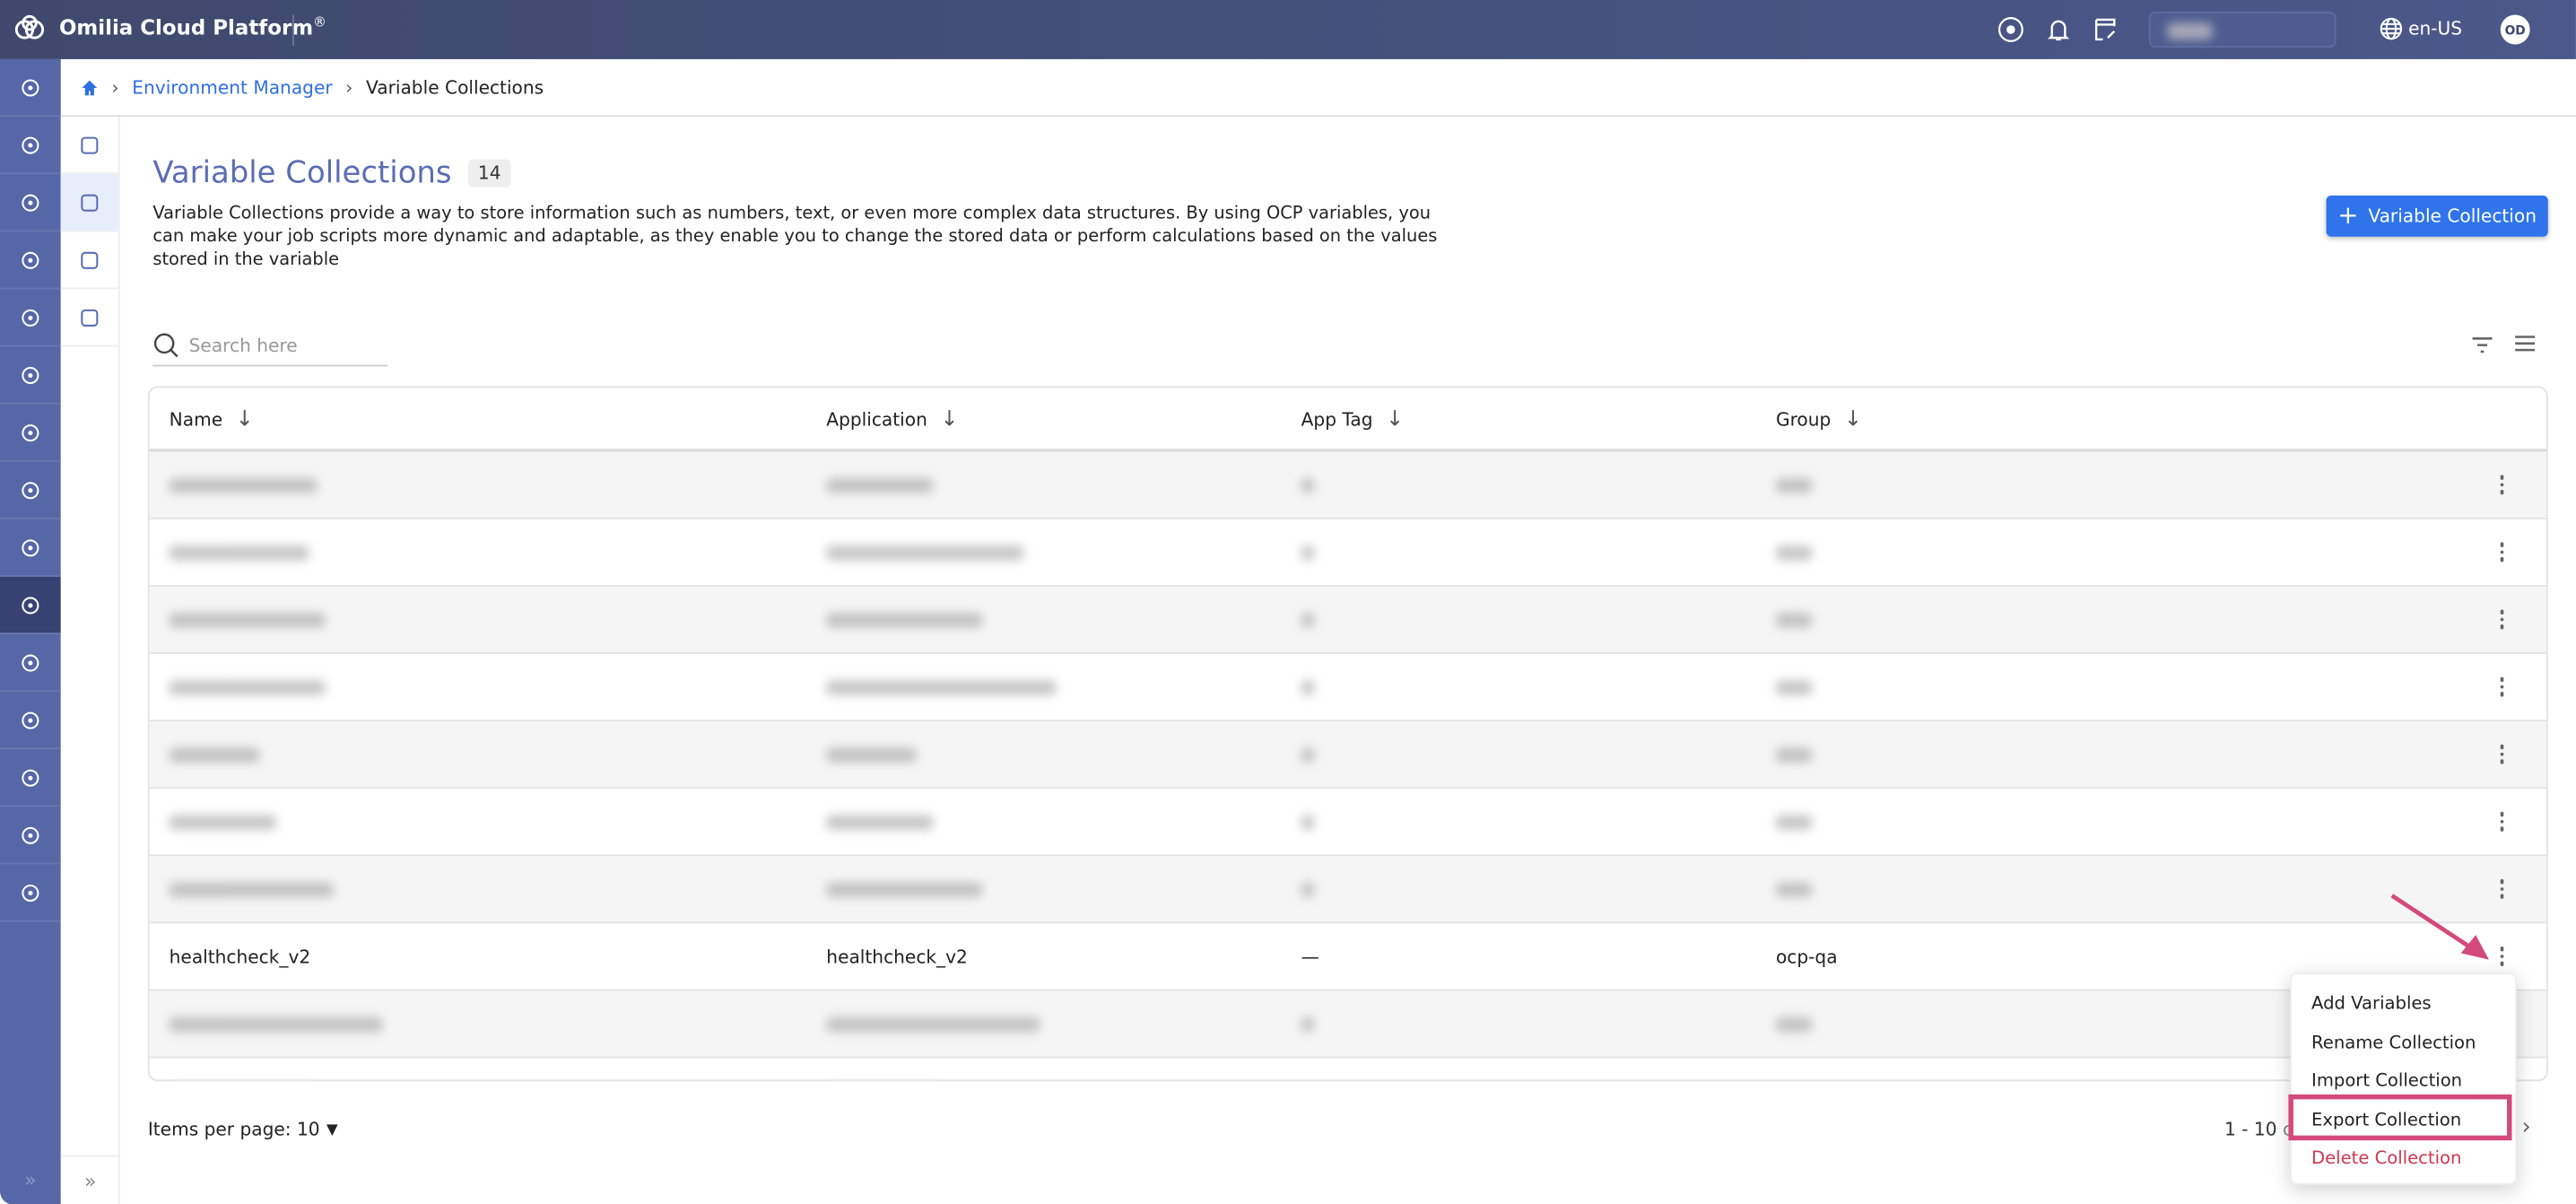 The height and width of the screenshot is (1204, 2576). Describe the element at coordinates (2386, 1158) in the screenshot. I see `menu-item-delete-collection: Delete Collection` at that location.